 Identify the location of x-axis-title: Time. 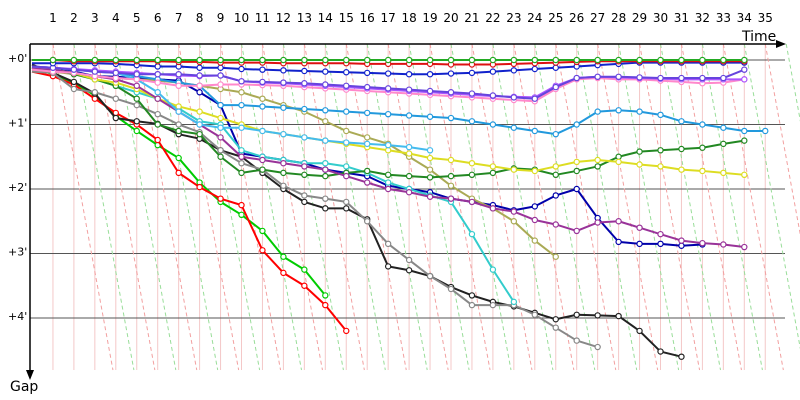
(758, 37).